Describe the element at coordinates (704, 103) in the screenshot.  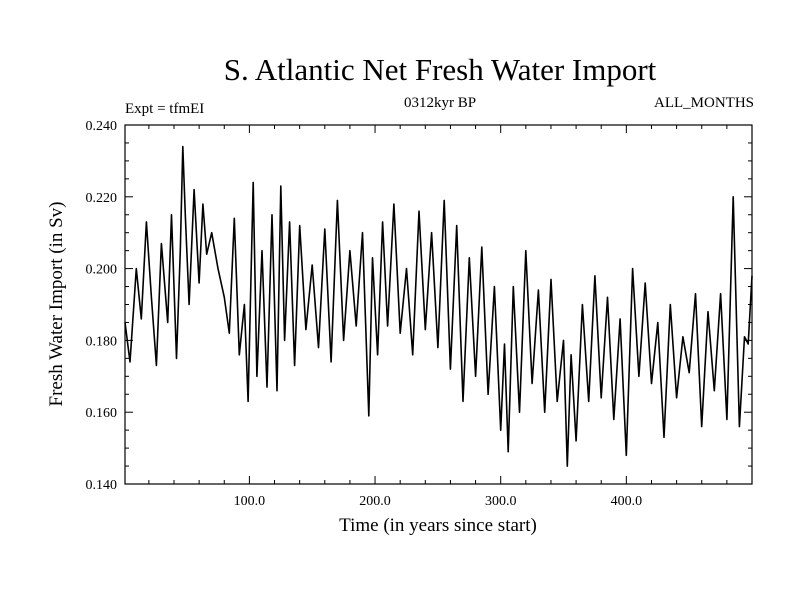
I see `months-label: ALL_MONTHS` at that location.